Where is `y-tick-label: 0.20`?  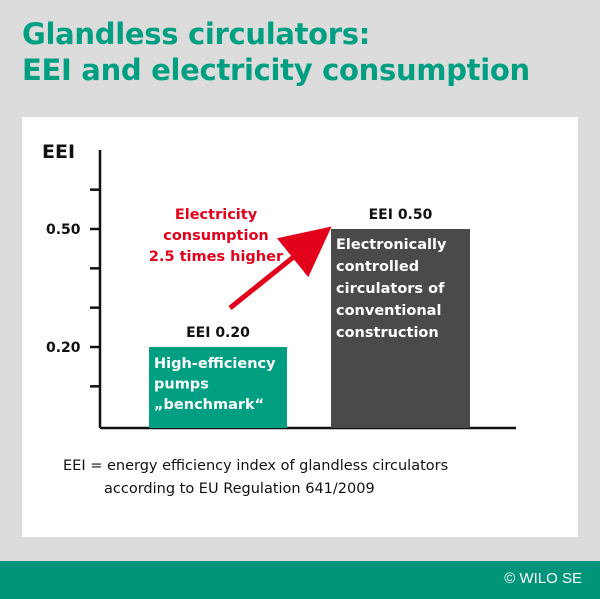
y-tick-label: 0.20 is located at coordinates (63, 348).